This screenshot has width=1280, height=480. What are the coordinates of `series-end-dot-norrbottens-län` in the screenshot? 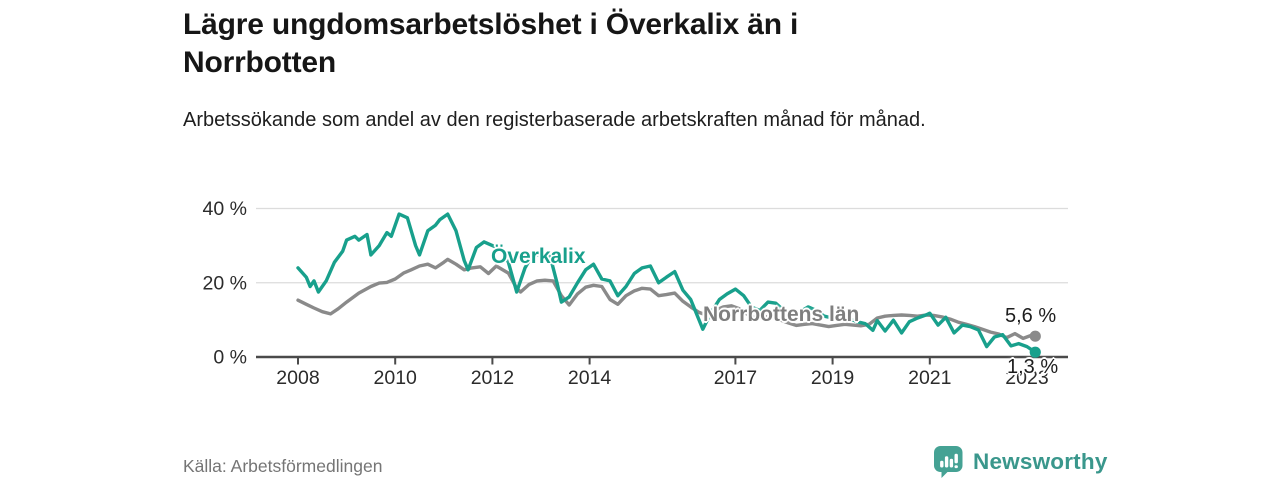 It's located at (1035, 336).